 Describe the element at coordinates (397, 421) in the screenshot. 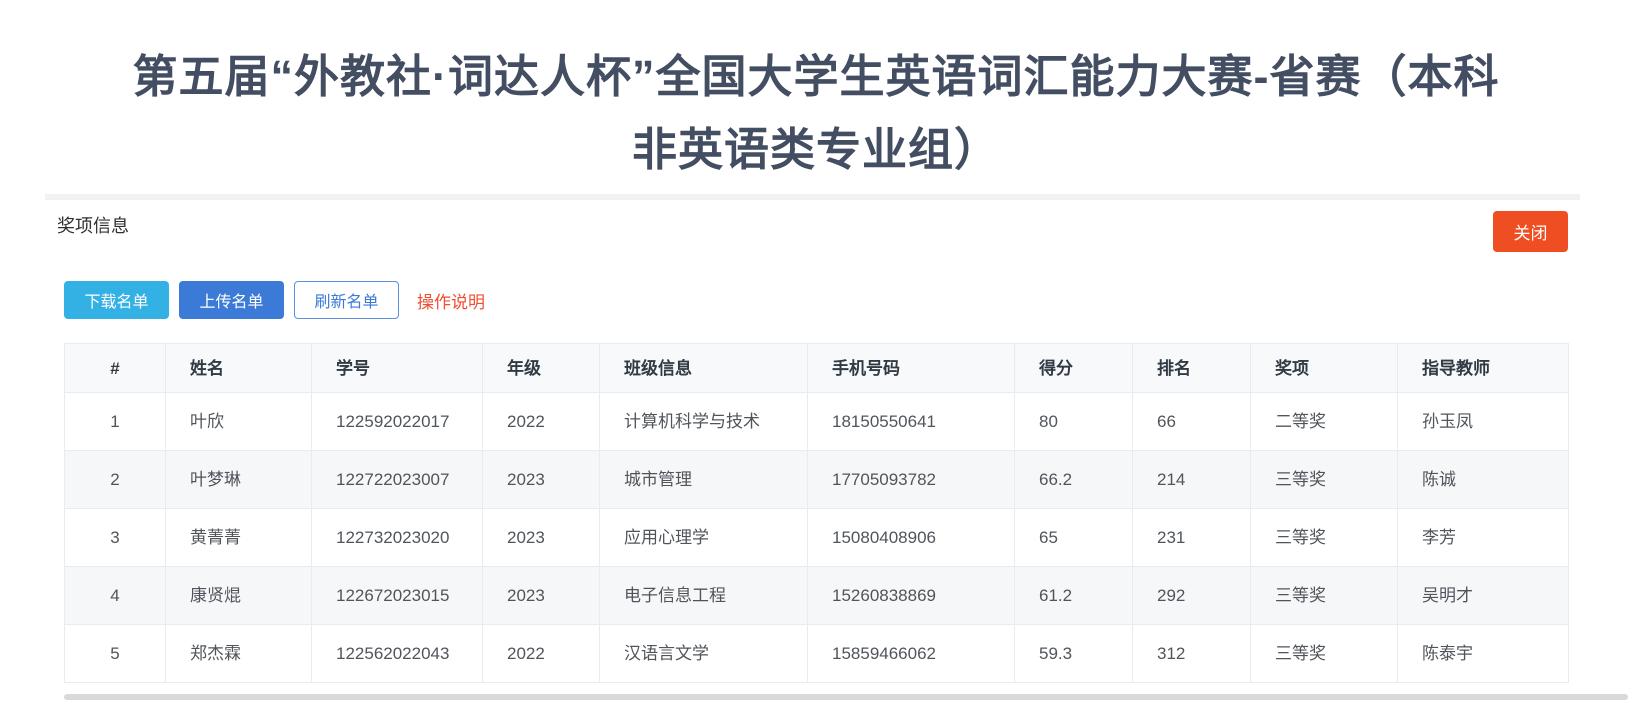

I see `cell-student-id: 122592022017` at that location.